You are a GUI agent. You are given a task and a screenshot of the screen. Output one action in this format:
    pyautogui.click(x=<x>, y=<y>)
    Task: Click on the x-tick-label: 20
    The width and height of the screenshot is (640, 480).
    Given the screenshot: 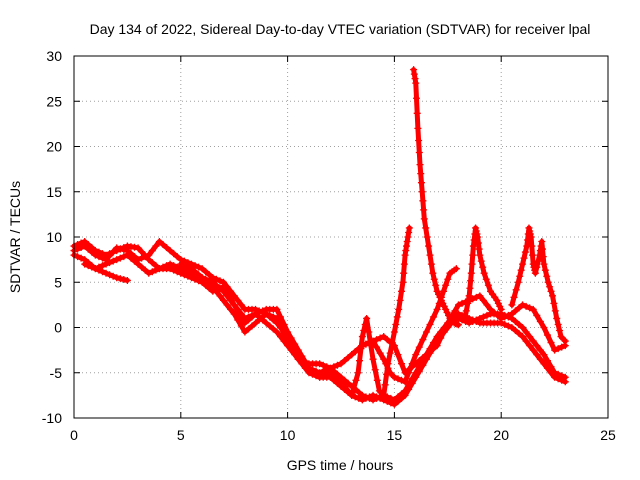 What is the action you would take?
    pyautogui.click(x=501, y=435)
    